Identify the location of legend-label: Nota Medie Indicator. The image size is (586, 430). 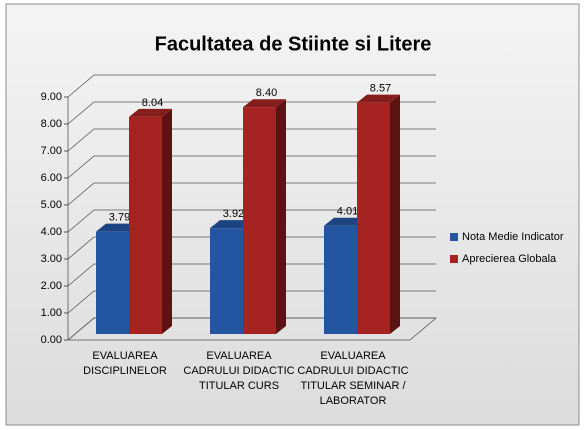
(513, 237).